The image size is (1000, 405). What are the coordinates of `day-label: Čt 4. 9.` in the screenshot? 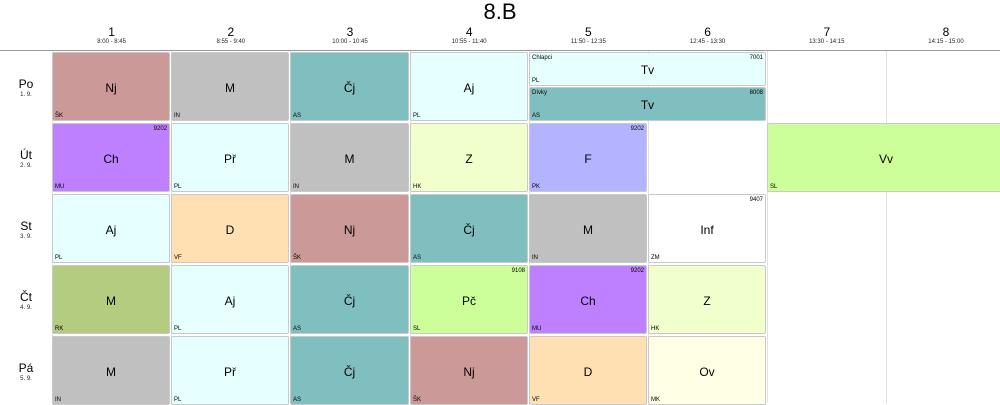 It's located at (26, 301).